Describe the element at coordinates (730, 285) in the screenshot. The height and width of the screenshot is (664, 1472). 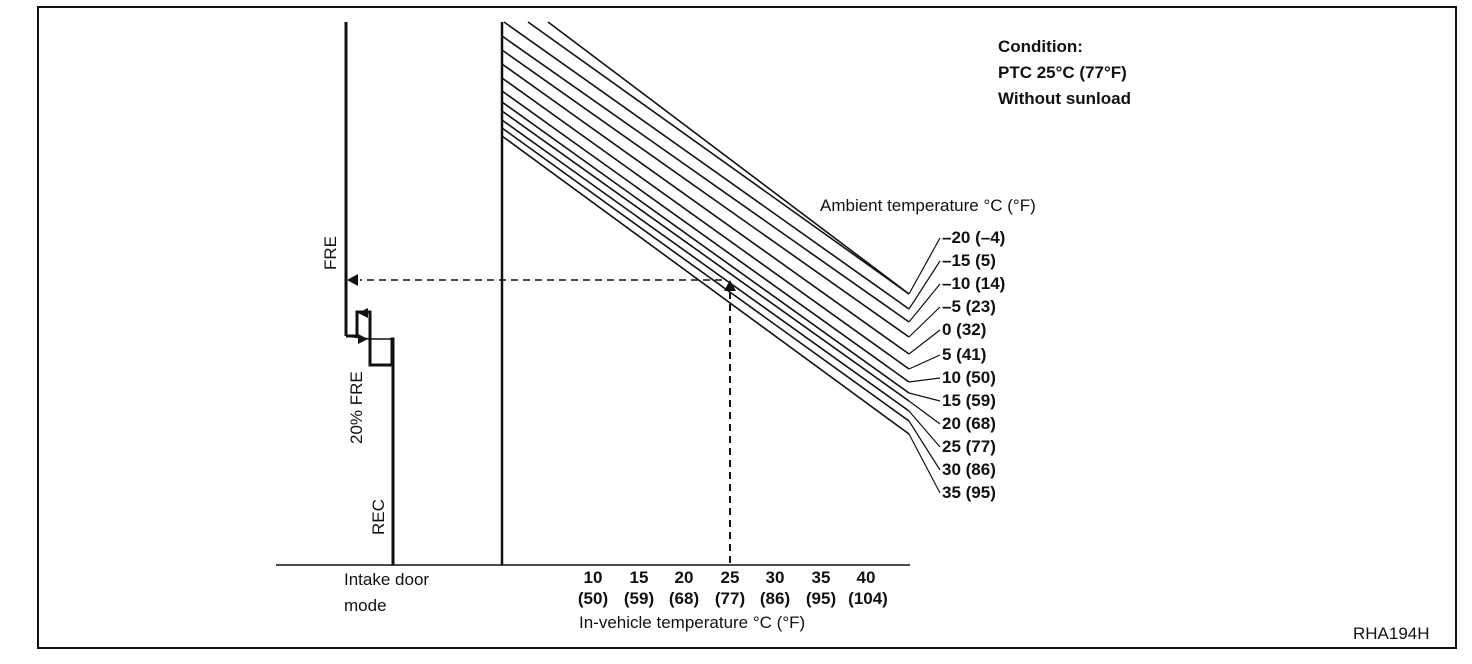
I see `reading-arrow-up` at that location.